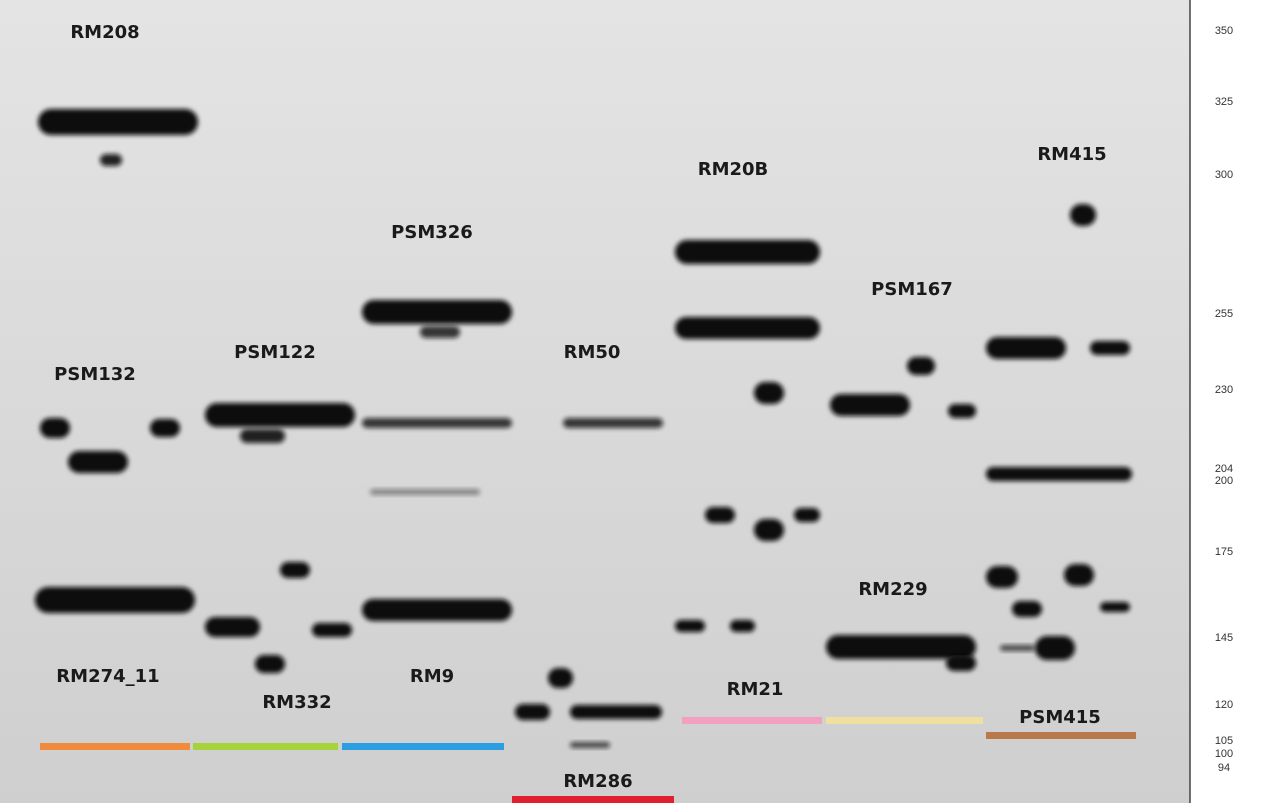  Describe the element at coordinates (1224, 638) in the screenshot. I see `size-label: 145` at that location.